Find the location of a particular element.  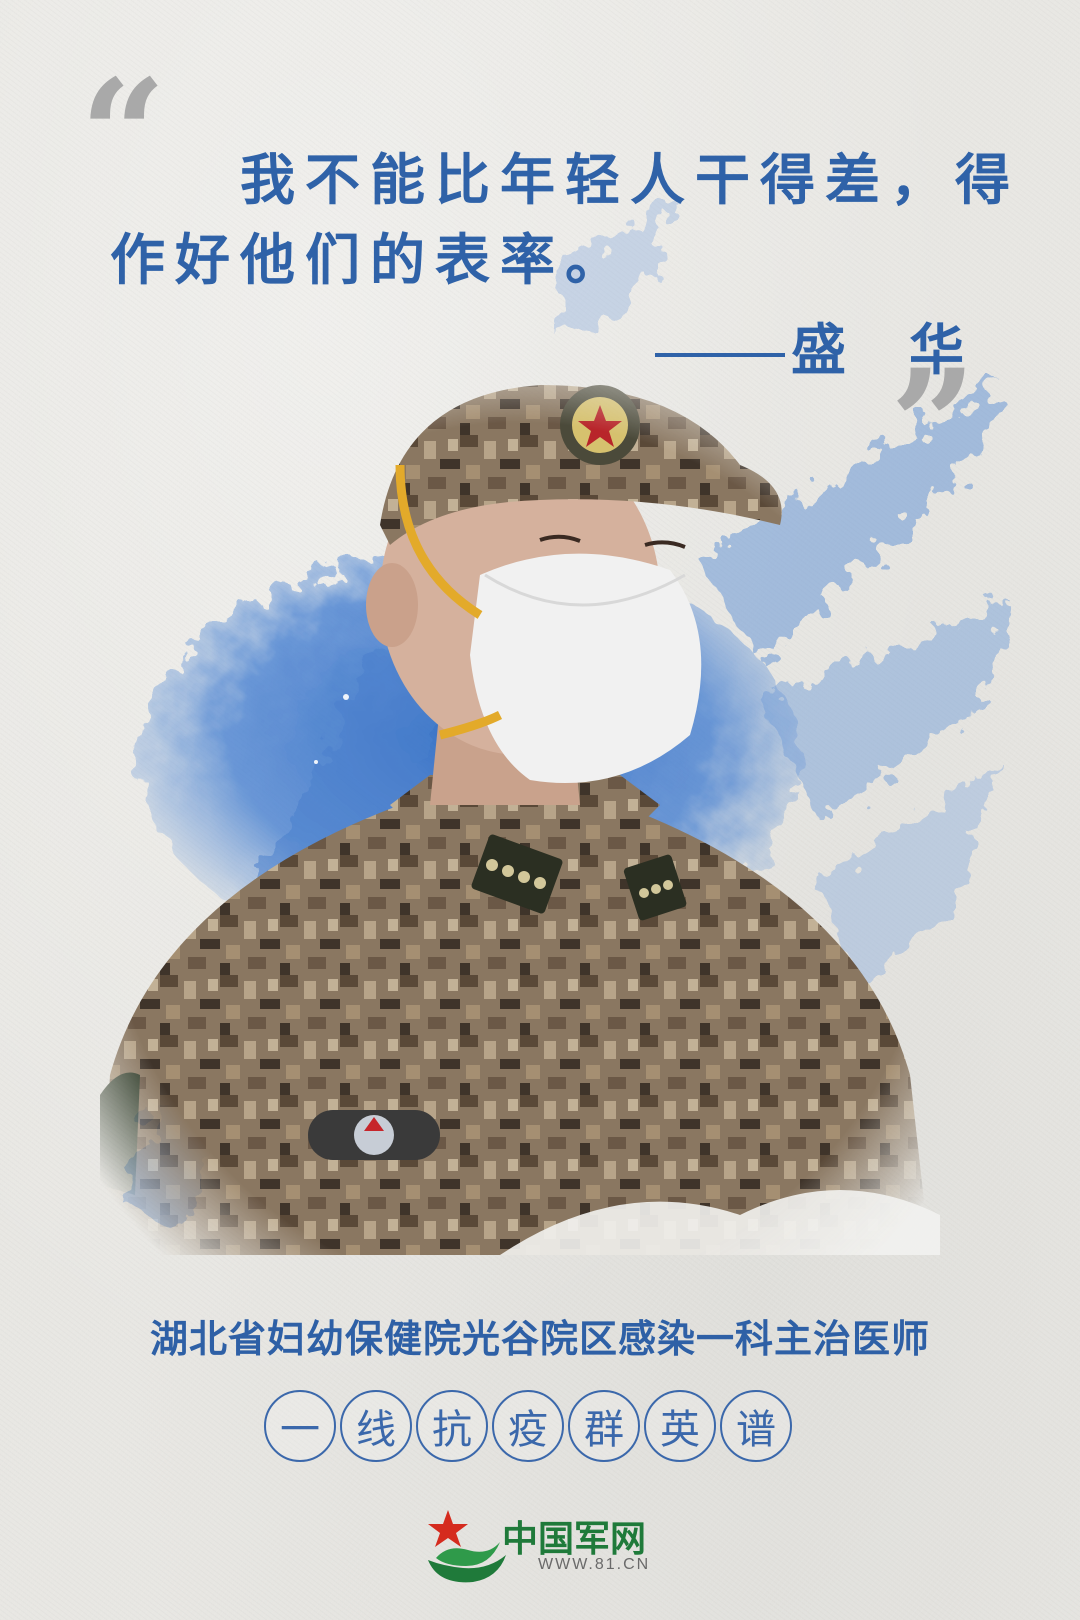

army-emblem-icon is located at coordinates (467, 1546).